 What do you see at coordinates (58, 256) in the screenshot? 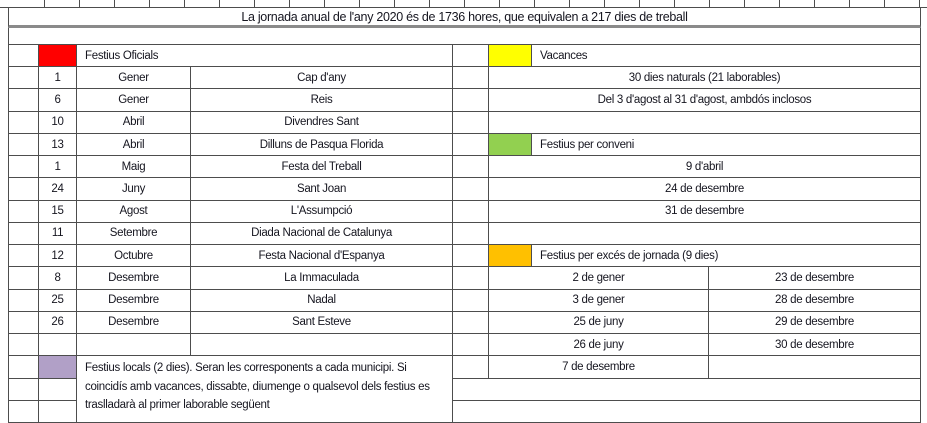
I see `official-day-cell: 12` at bounding box center [58, 256].